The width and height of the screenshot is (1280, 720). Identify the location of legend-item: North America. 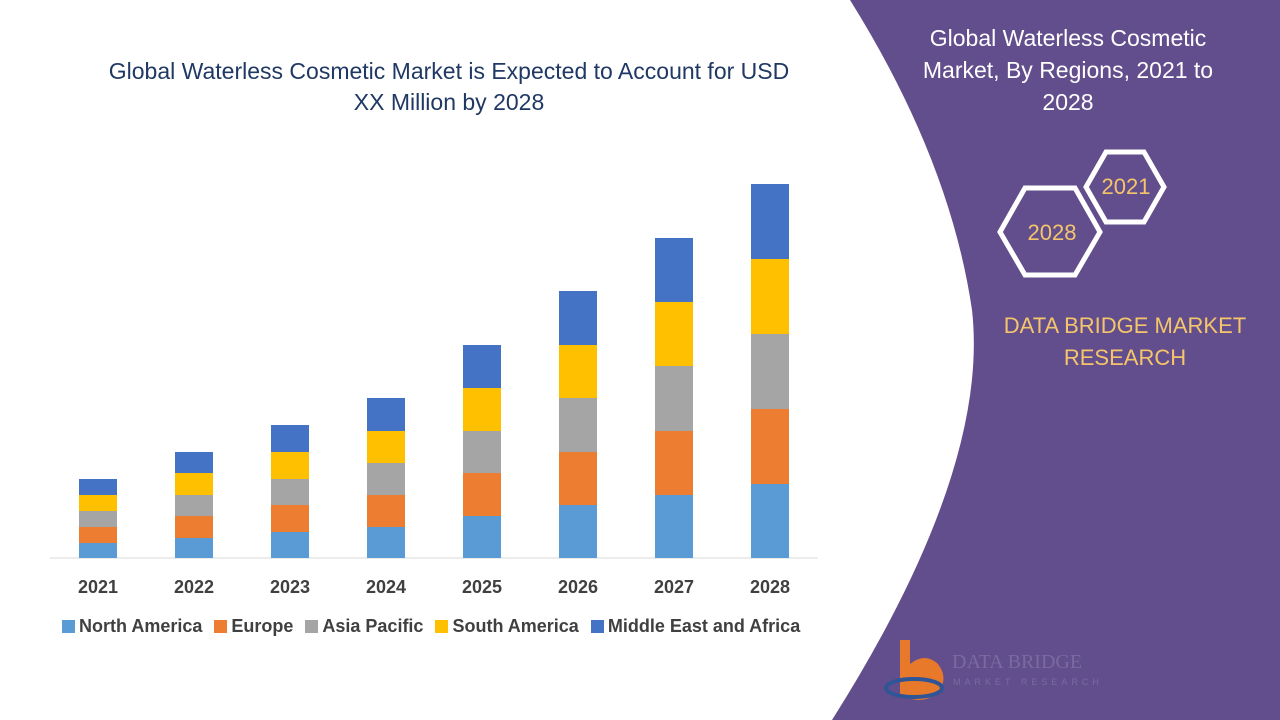
(132, 626).